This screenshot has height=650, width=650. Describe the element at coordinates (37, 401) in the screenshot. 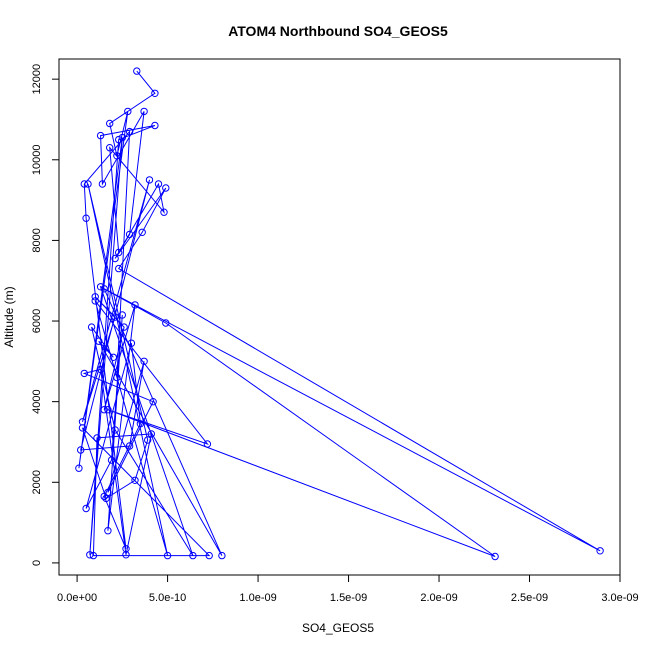

I see `y-tick-label: 4000` at that location.